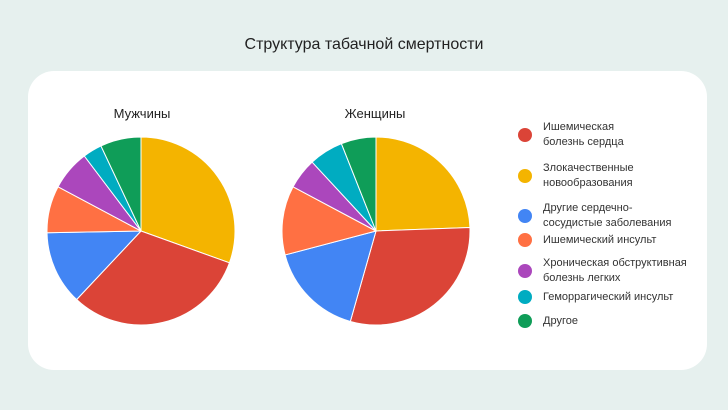 The image size is (728, 410). I want to click on chart-title-men: Мужчины, so click(142, 113).